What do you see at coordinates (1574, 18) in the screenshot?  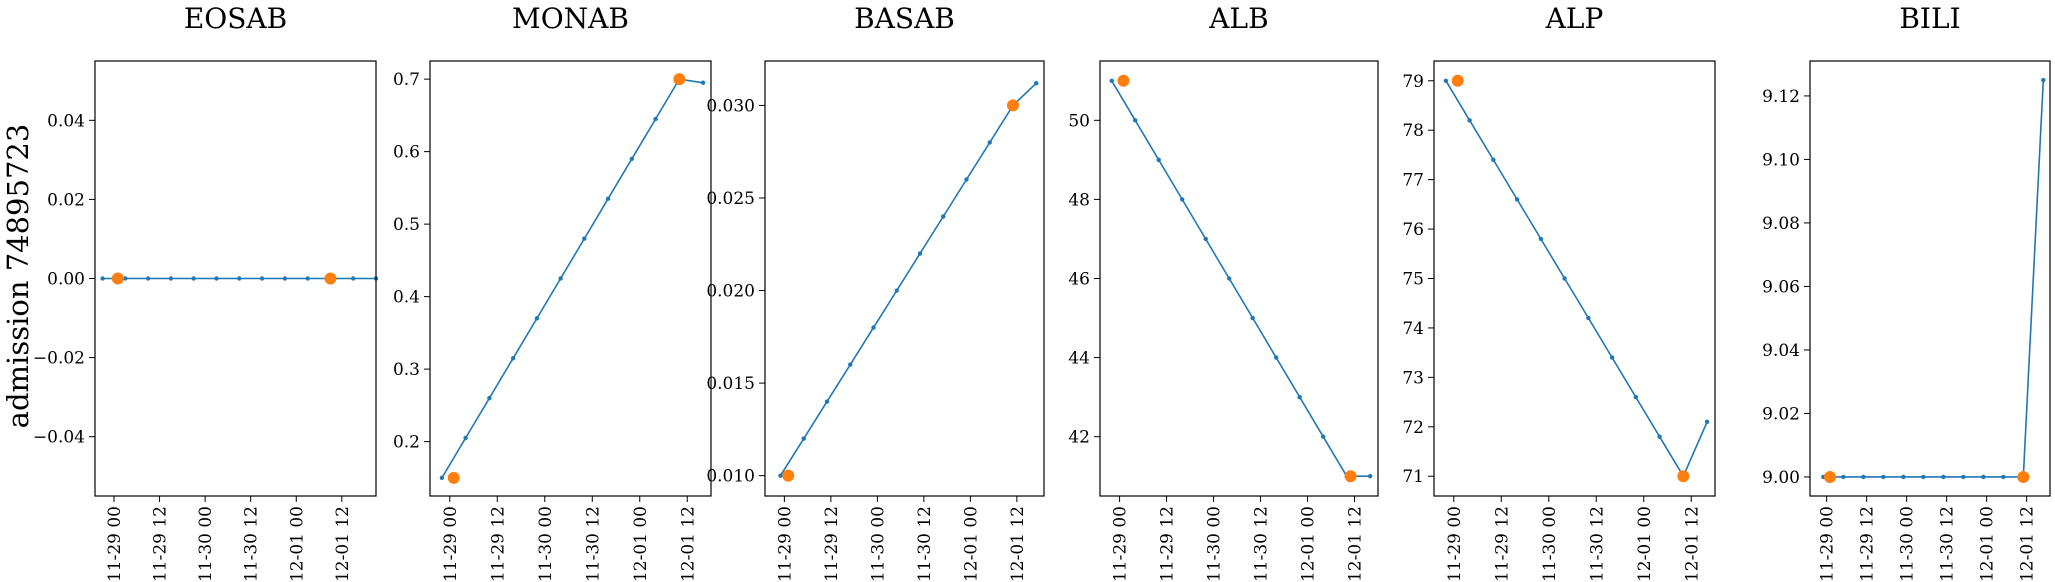 I see `panel-title: ALP` at bounding box center [1574, 18].